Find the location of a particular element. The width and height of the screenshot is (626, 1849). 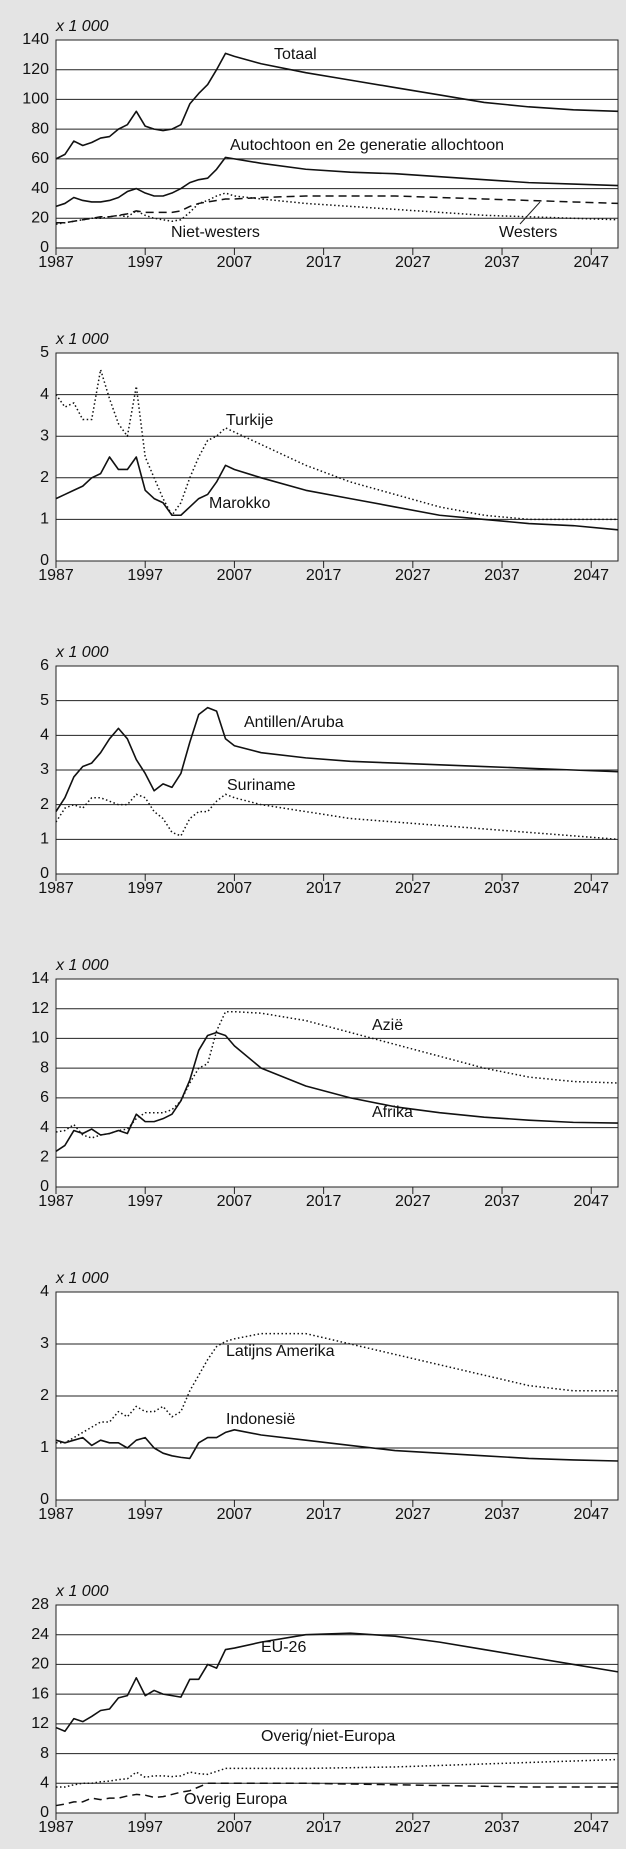

series-label: Overig Europa is located at coordinates (235, 1799).